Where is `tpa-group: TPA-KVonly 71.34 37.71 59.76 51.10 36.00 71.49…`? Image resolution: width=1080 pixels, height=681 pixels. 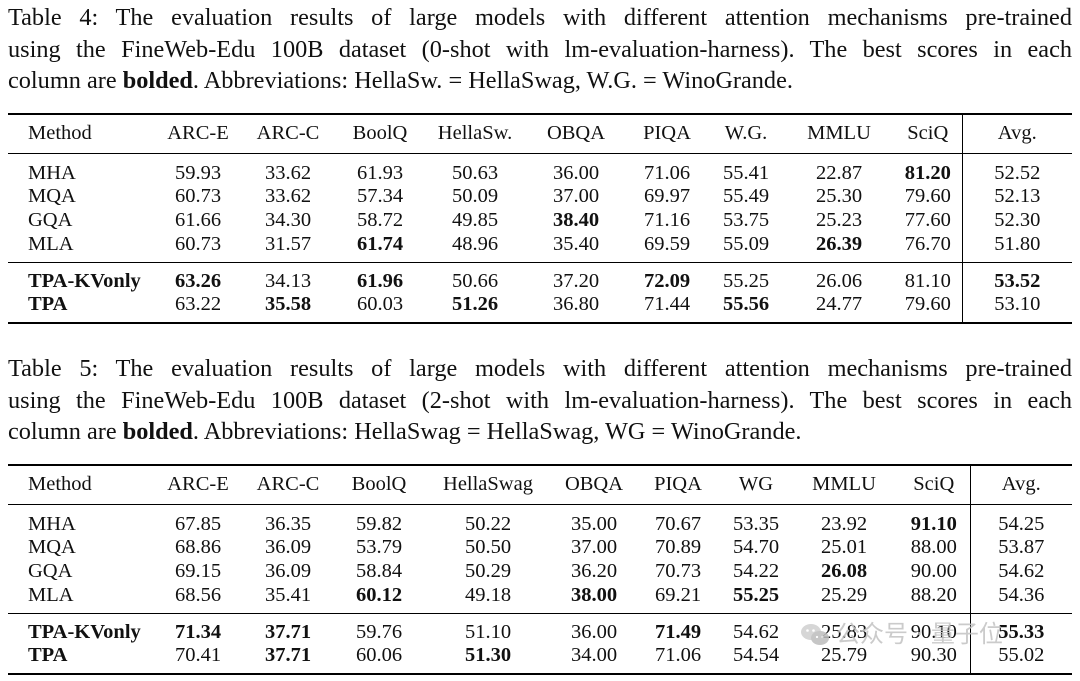 tpa-group: TPA-KVonly 71.34 37.71 59.76 51.10 36.00 71.49… is located at coordinates (540, 644).